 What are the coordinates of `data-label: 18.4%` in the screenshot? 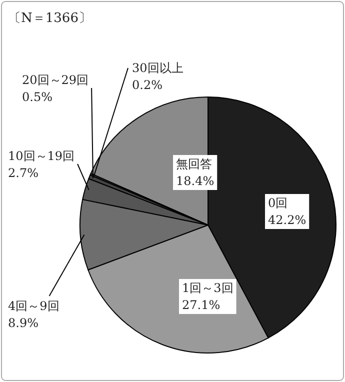 It's located at (195, 181).